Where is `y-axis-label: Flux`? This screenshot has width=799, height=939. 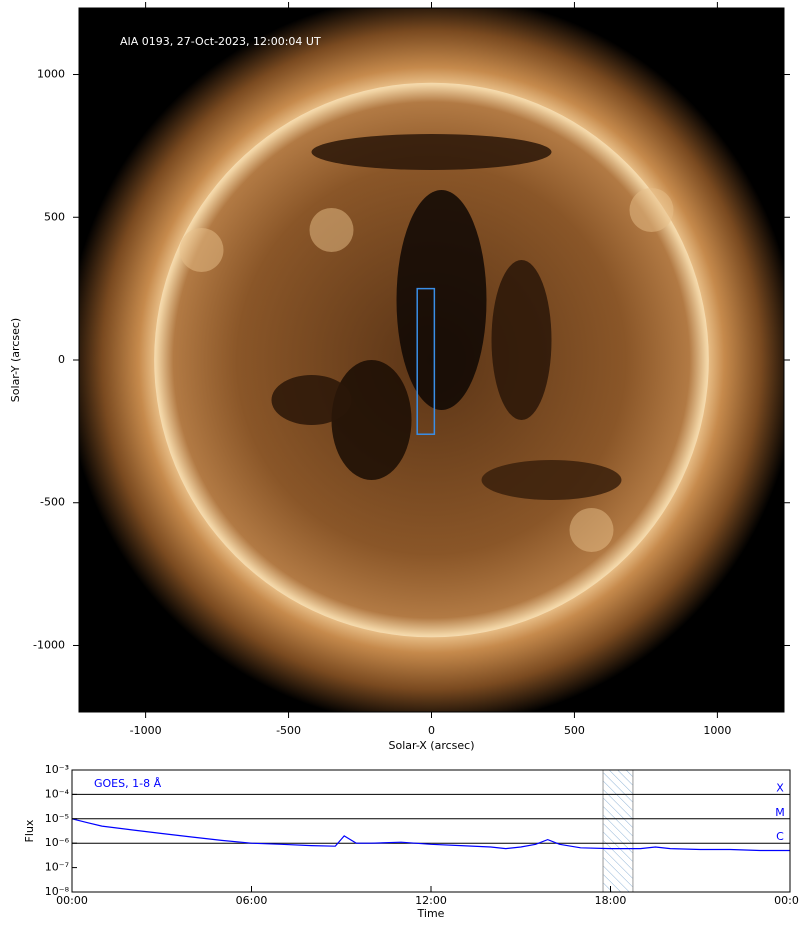
y-axis-label: Flux is located at coordinates (29, 830).